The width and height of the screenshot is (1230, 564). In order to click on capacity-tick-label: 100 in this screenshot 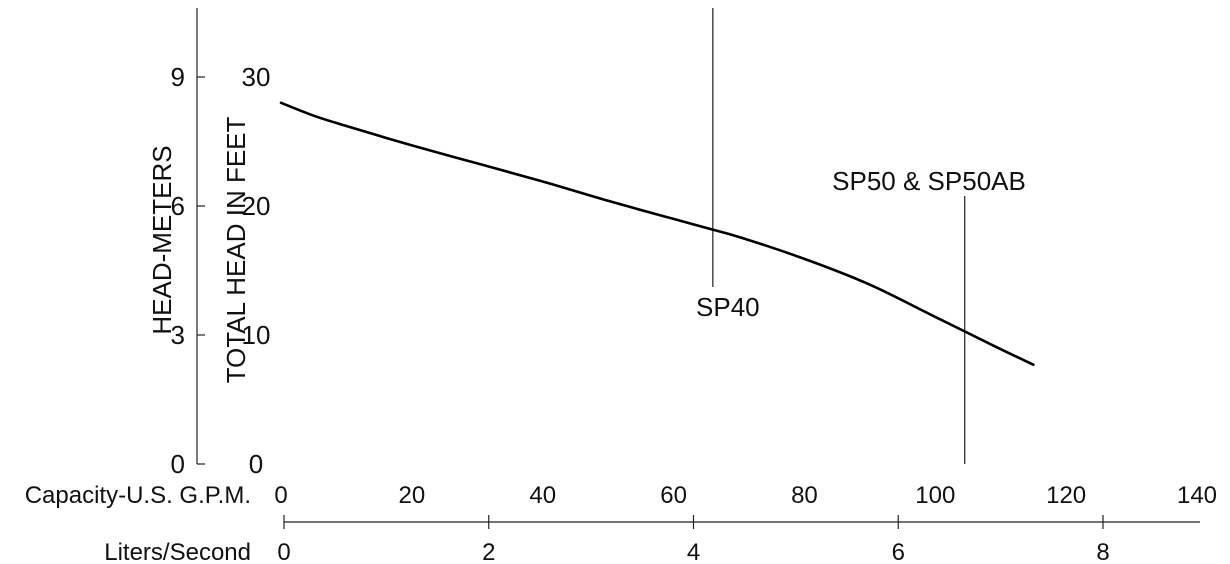, I will do `click(935, 495)`.